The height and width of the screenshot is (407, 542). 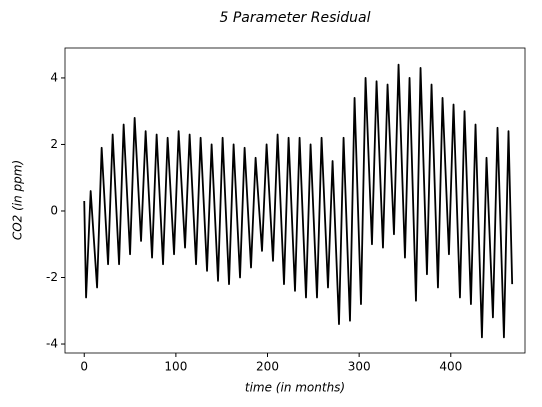 What do you see at coordinates (450, 367) in the screenshot?
I see `x-tick-label: 400` at bounding box center [450, 367].